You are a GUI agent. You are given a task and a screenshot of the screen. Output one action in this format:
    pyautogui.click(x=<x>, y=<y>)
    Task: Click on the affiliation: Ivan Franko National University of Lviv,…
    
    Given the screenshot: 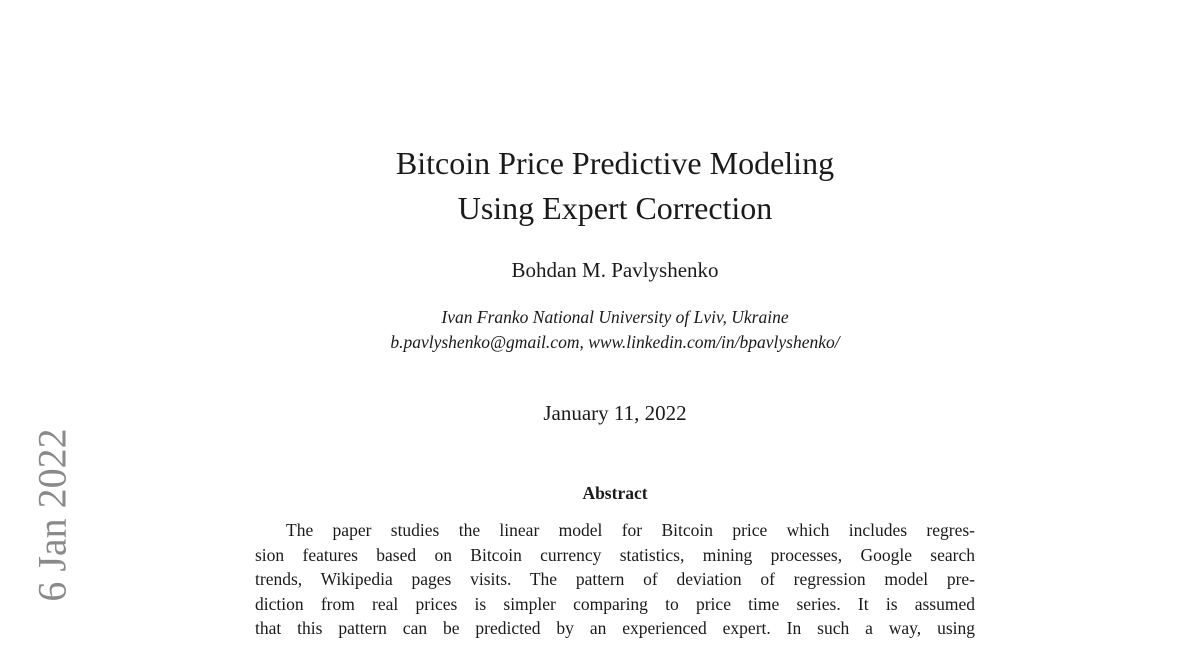 What is the action you would take?
    pyautogui.click(x=615, y=317)
    